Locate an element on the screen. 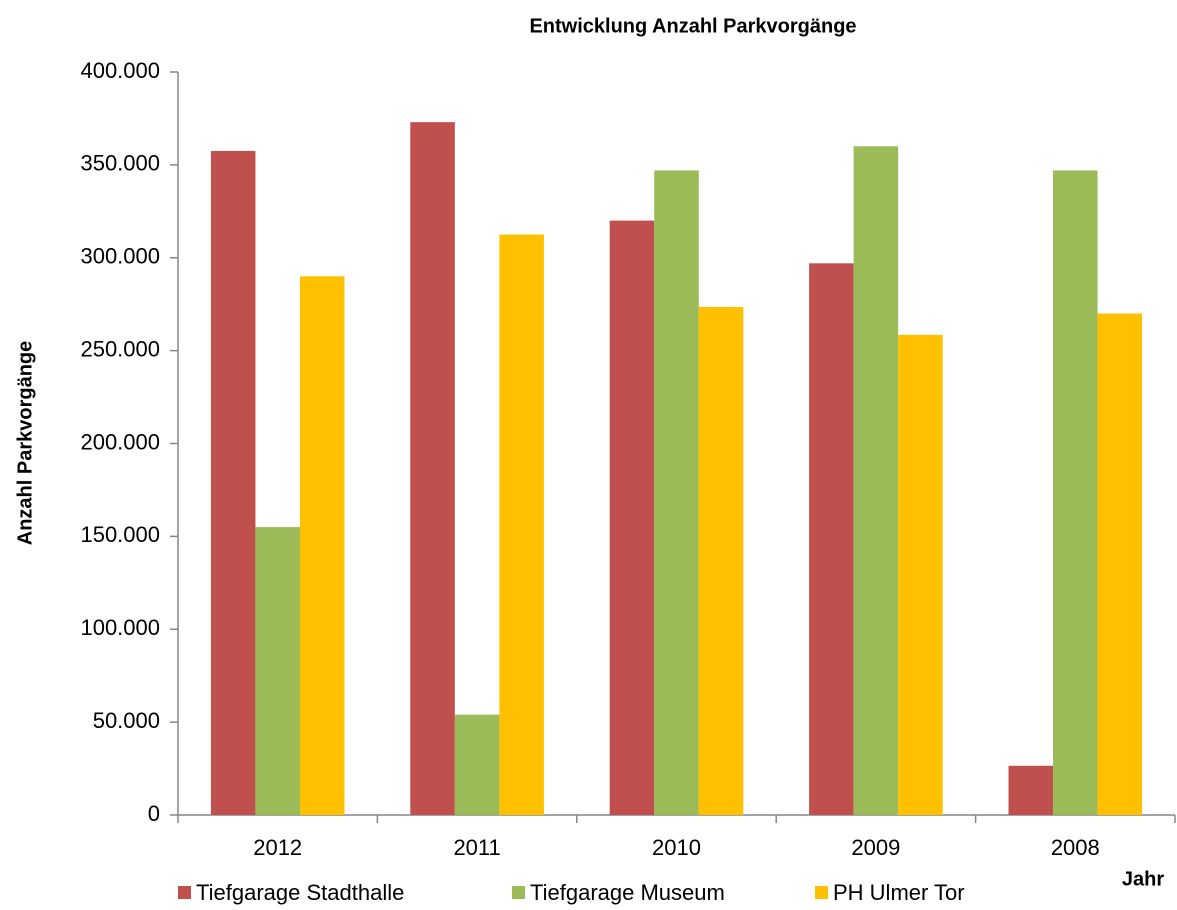 This screenshot has width=1177, height=910. y-tick-label: 50.000 is located at coordinates (126, 720).